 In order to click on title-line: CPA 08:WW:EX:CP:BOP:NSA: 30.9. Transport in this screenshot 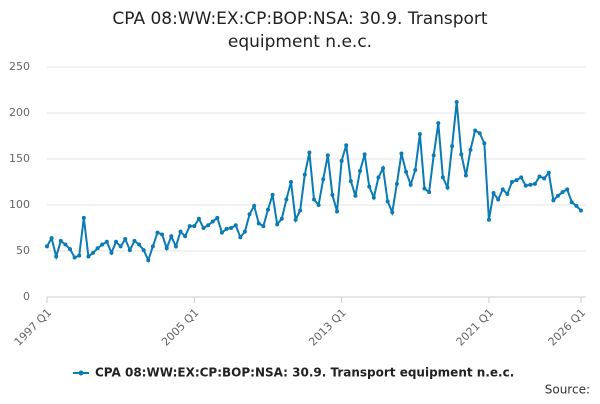, I will do `click(300, 19)`.